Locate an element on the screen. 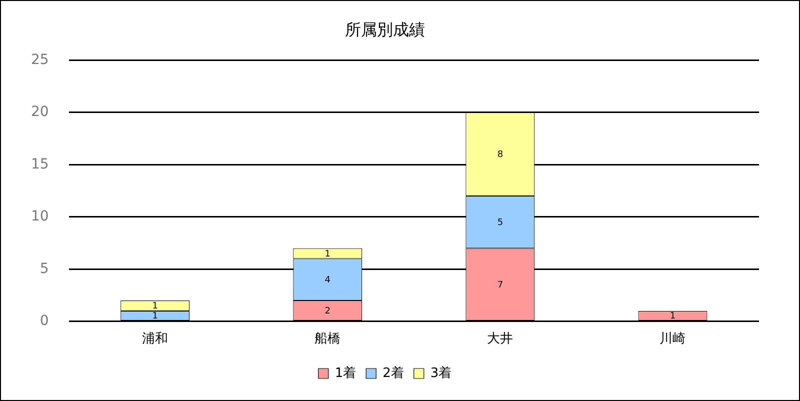 The image size is (800, 401). legend-label: 1着 is located at coordinates (345, 372).